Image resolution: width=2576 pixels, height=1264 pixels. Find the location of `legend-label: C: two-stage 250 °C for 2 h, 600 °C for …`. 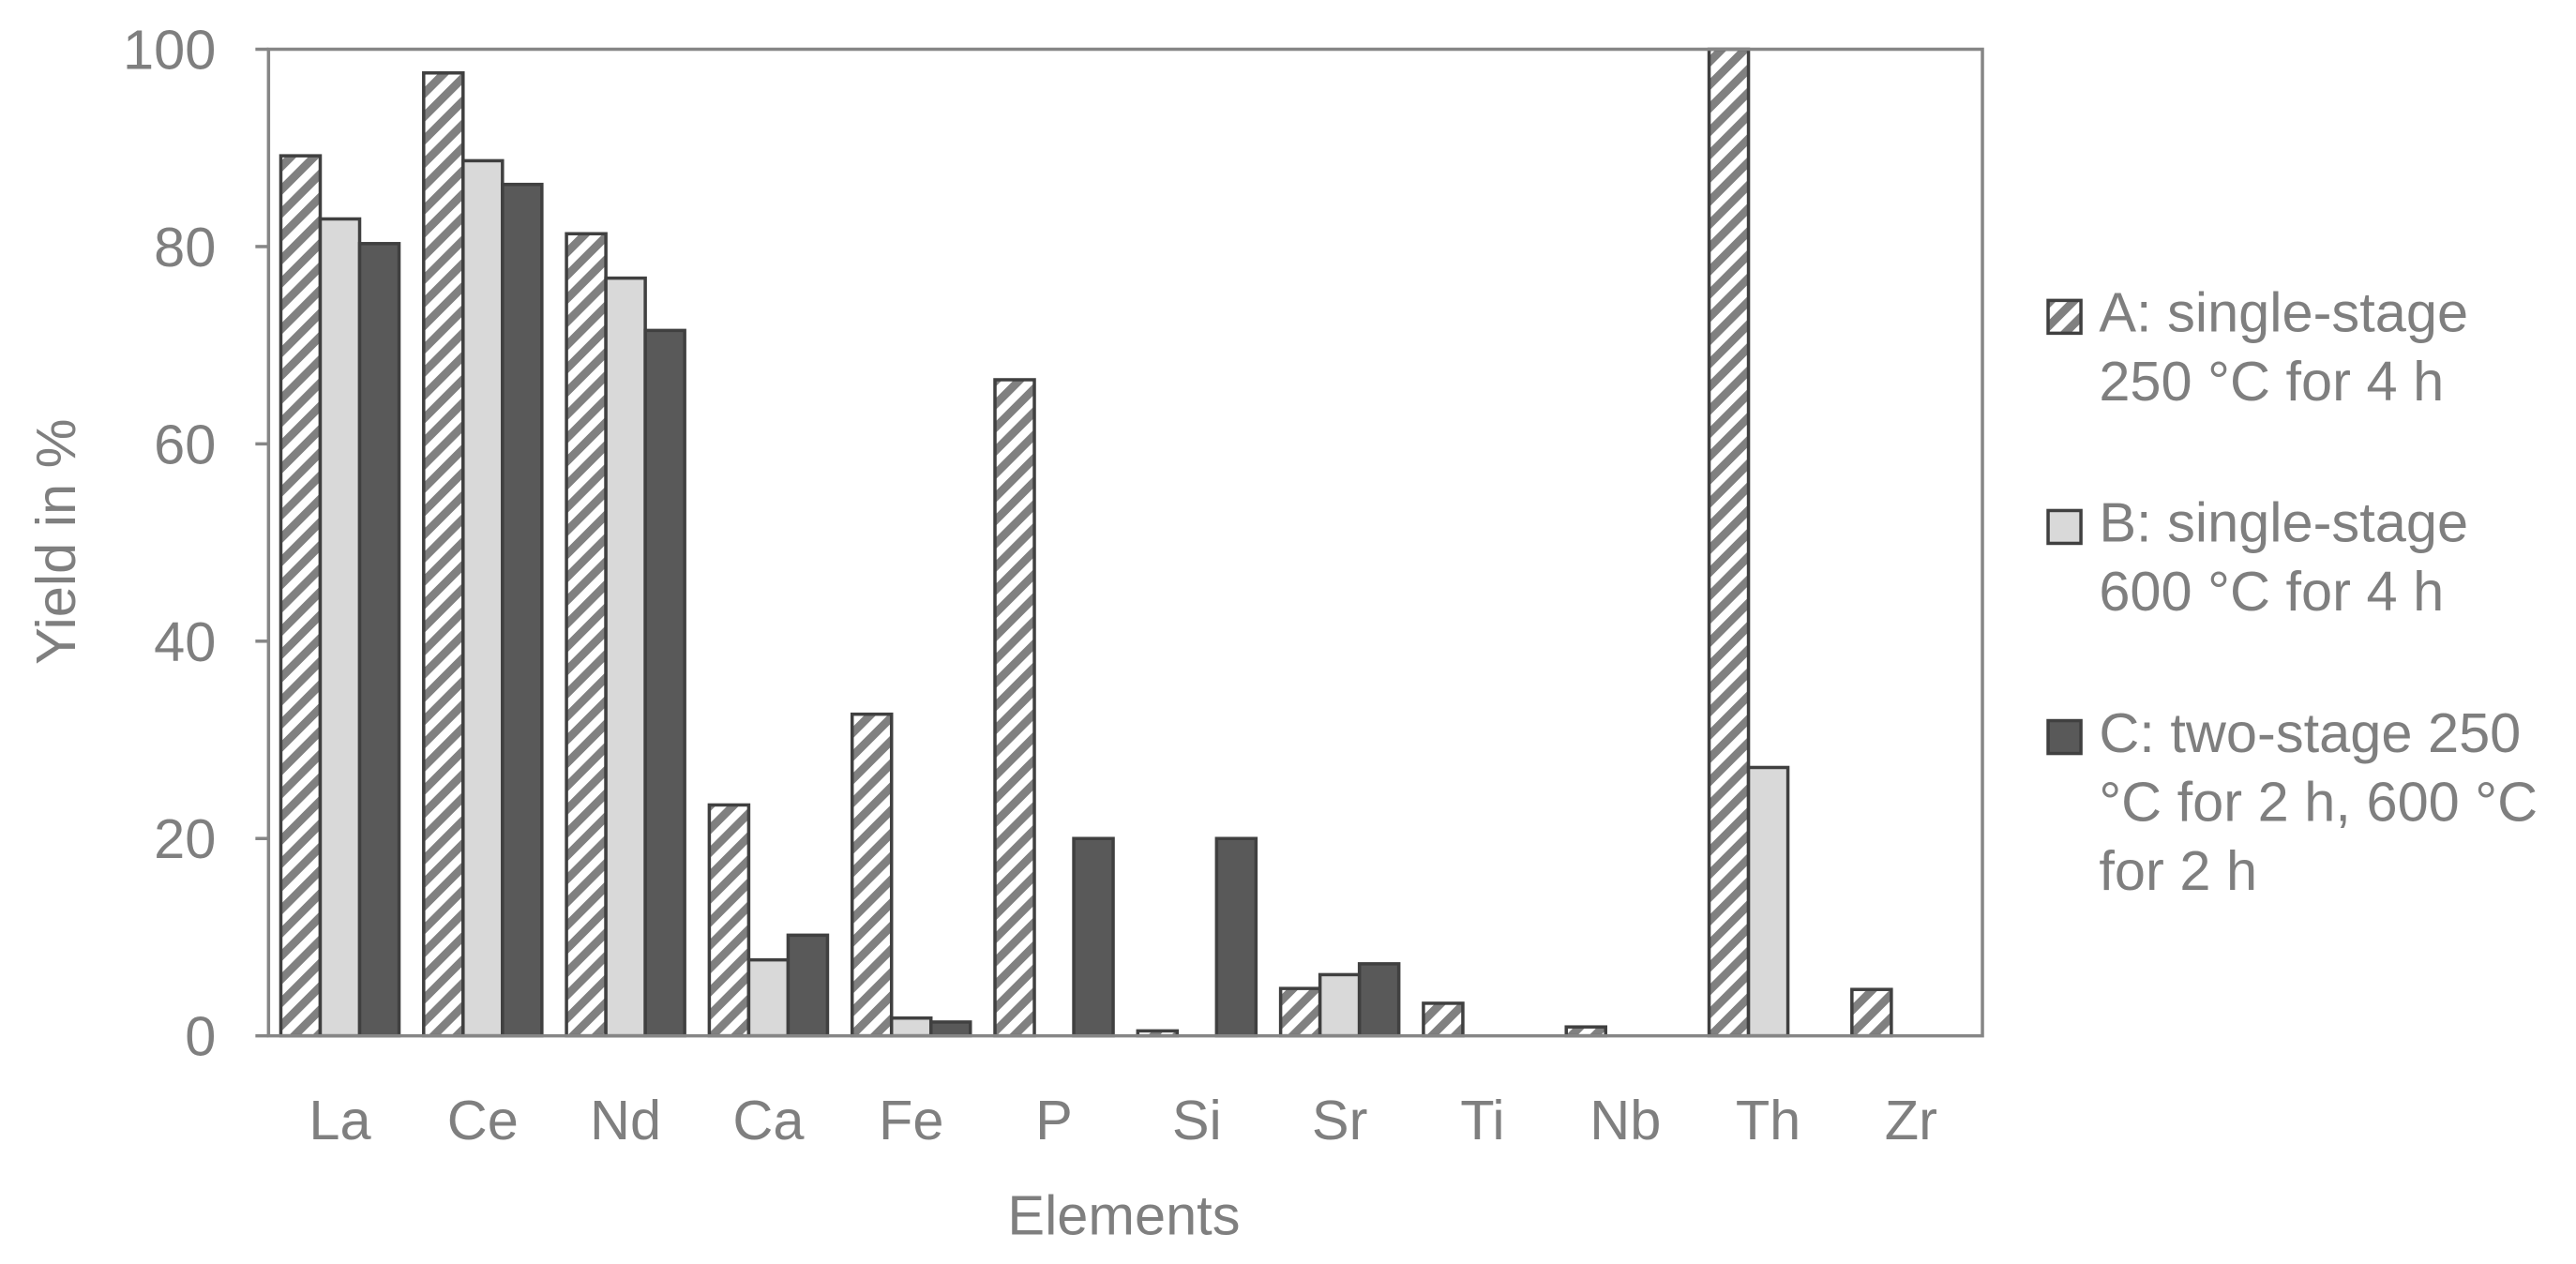

legend-label: C: two-stage 250 °C for 2 h, 600 °C for … is located at coordinates (2318, 802).